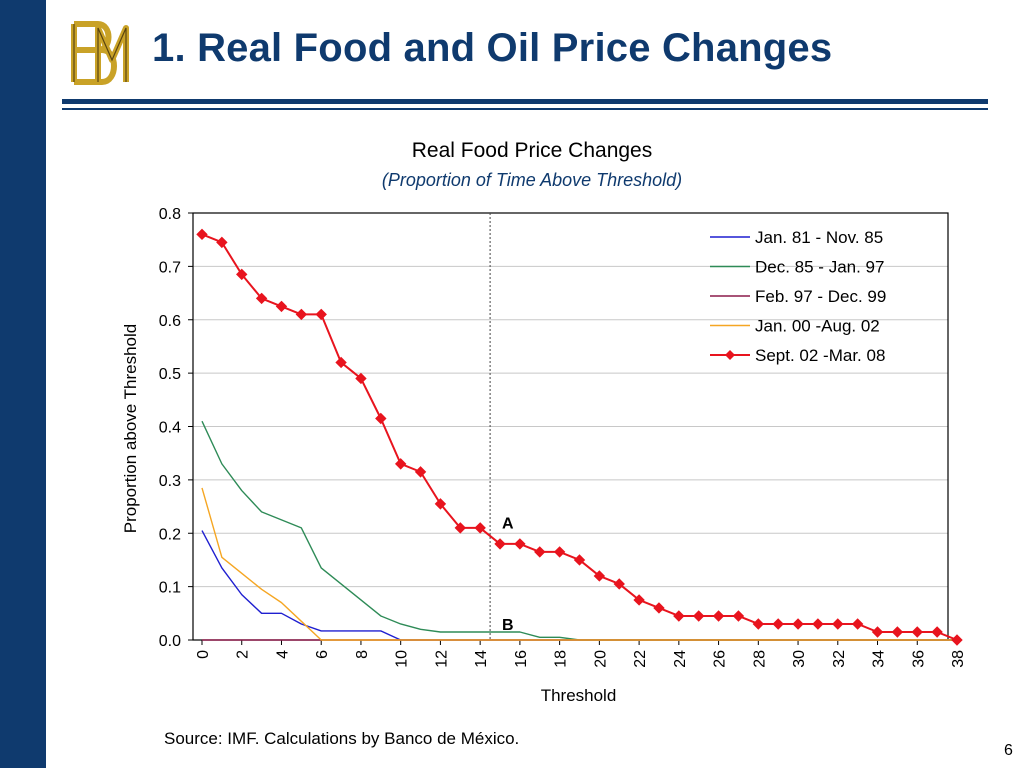 The image size is (1024, 768). What do you see at coordinates (322, 654) in the screenshot?
I see `x-tick-label: 6` at bounding box center [322, 654].